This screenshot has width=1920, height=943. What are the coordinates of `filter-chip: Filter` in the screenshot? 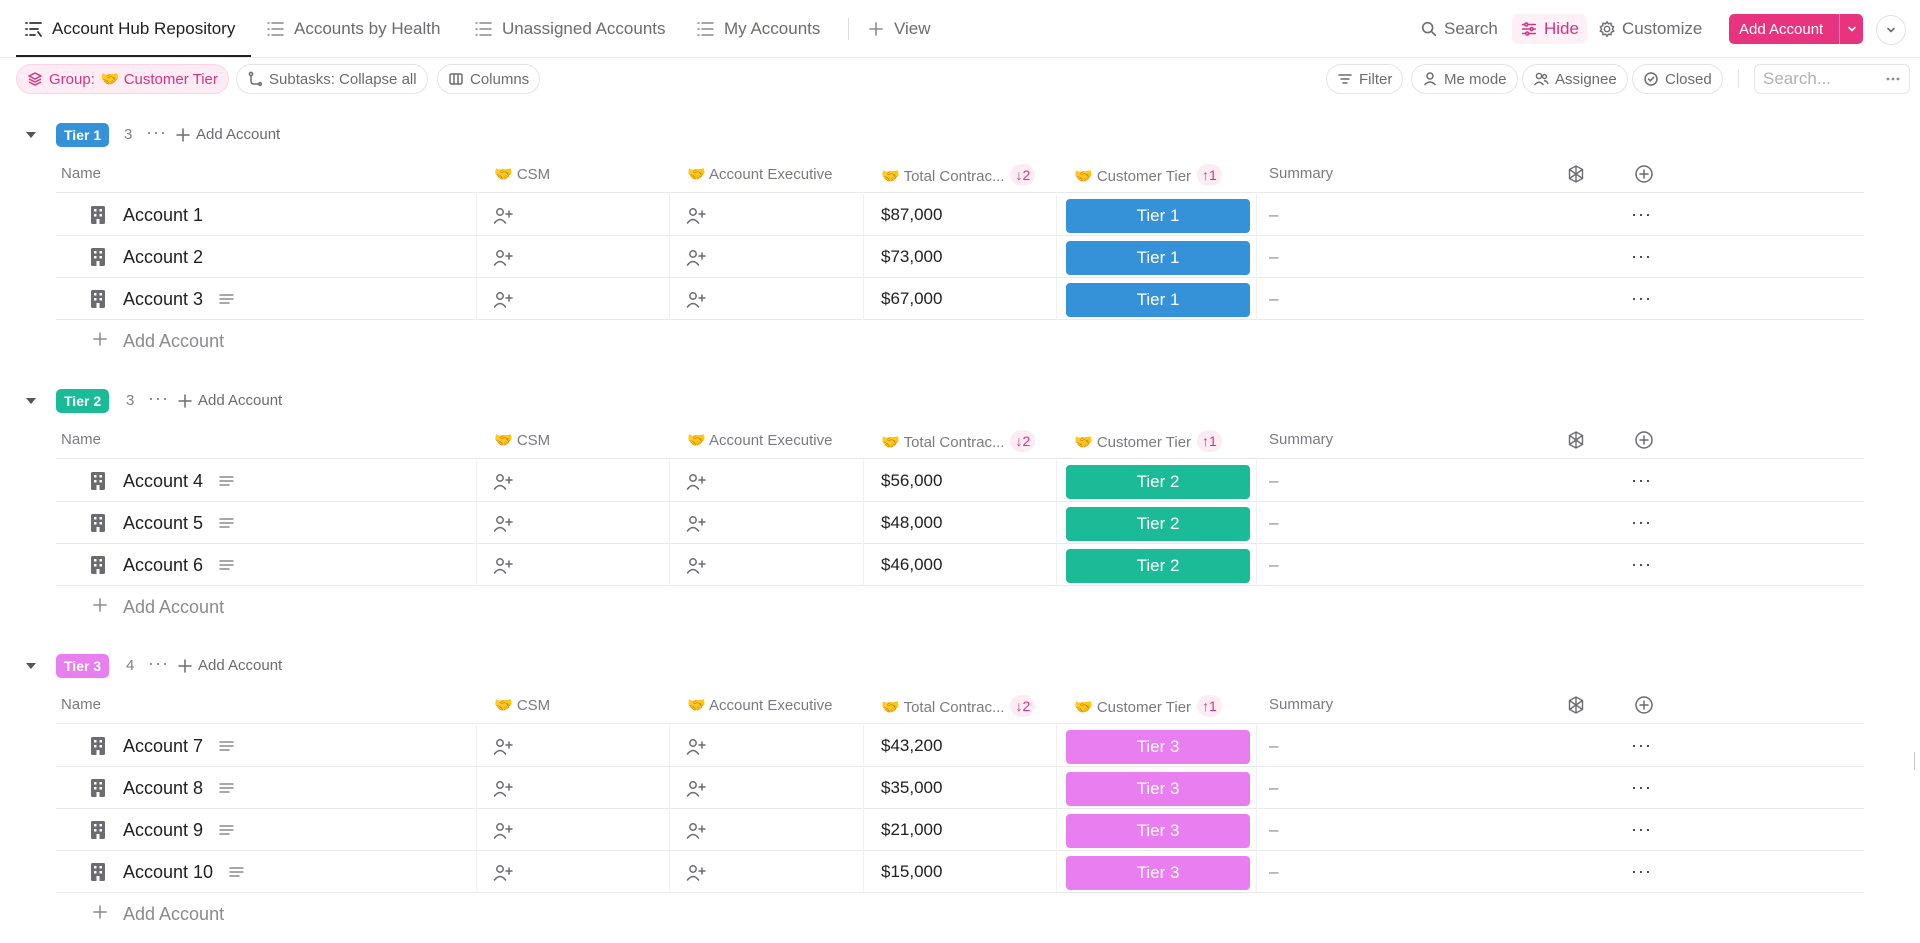 It's located at (1365, 79).